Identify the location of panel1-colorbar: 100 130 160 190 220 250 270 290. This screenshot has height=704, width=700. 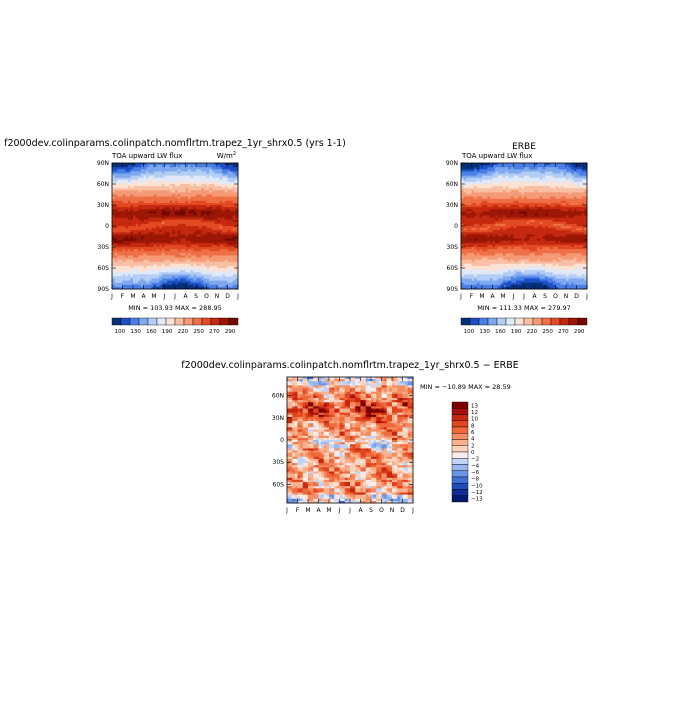
(175, 326).